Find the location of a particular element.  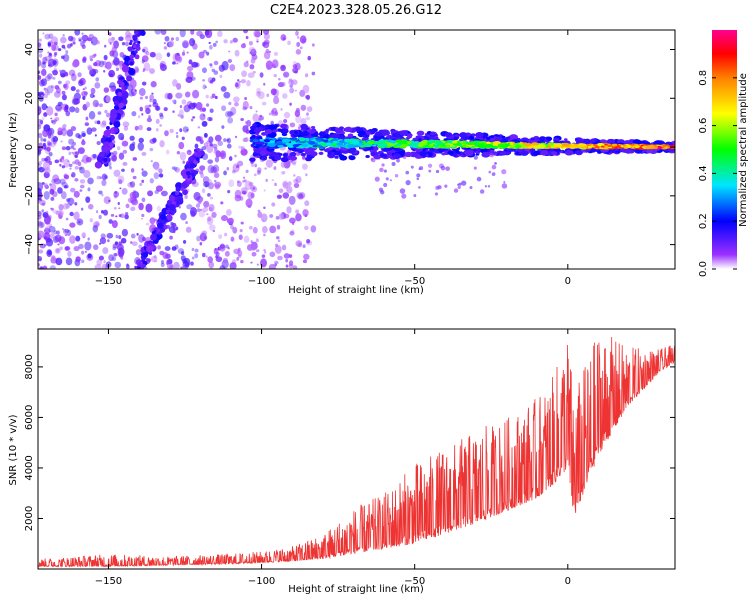

x-tick-label: −50 is located at coordinates (414, 581).